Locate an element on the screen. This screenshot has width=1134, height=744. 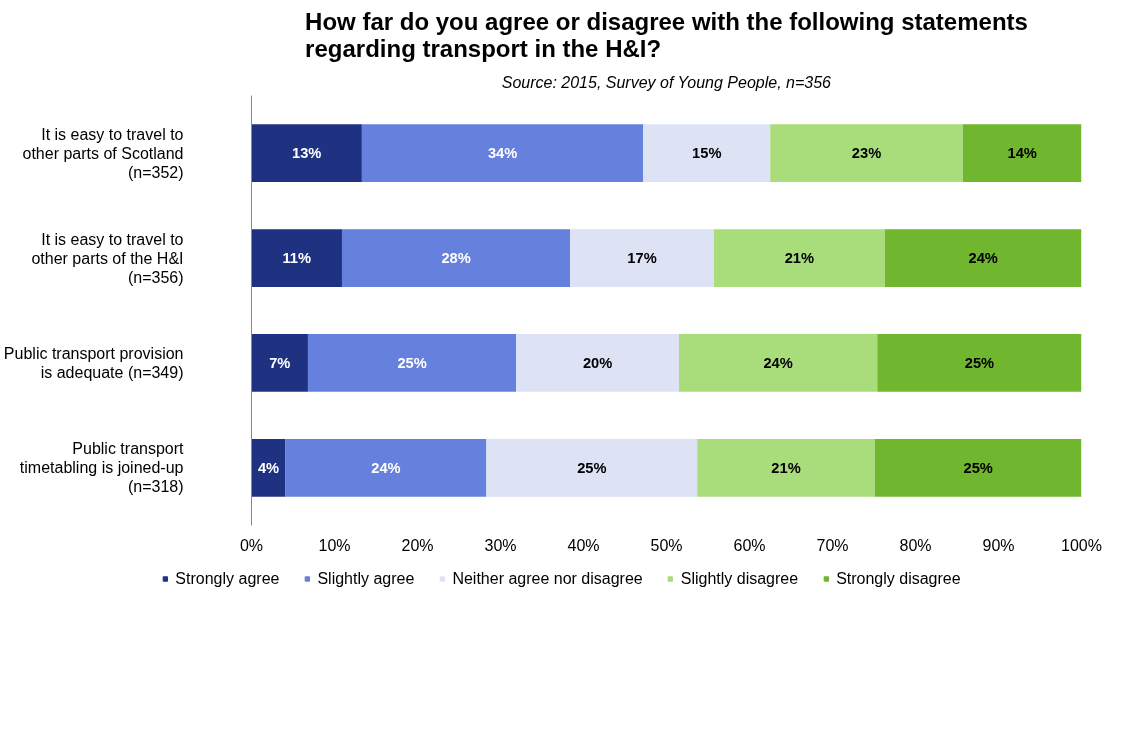
x-tick-label: 100% is located at coordinates (1081, 545).